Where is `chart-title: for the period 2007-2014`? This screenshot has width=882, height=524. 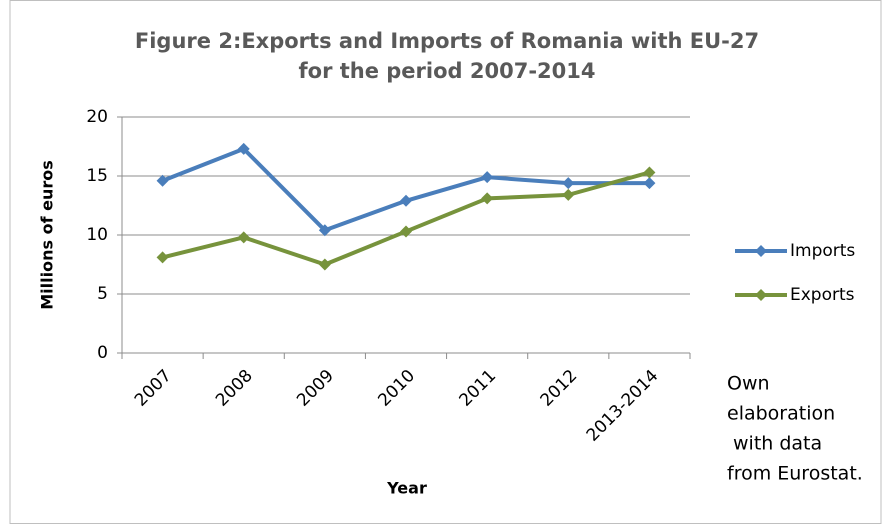 chart-title: for the period 2007-2014 is located at coordinates (447, 71).